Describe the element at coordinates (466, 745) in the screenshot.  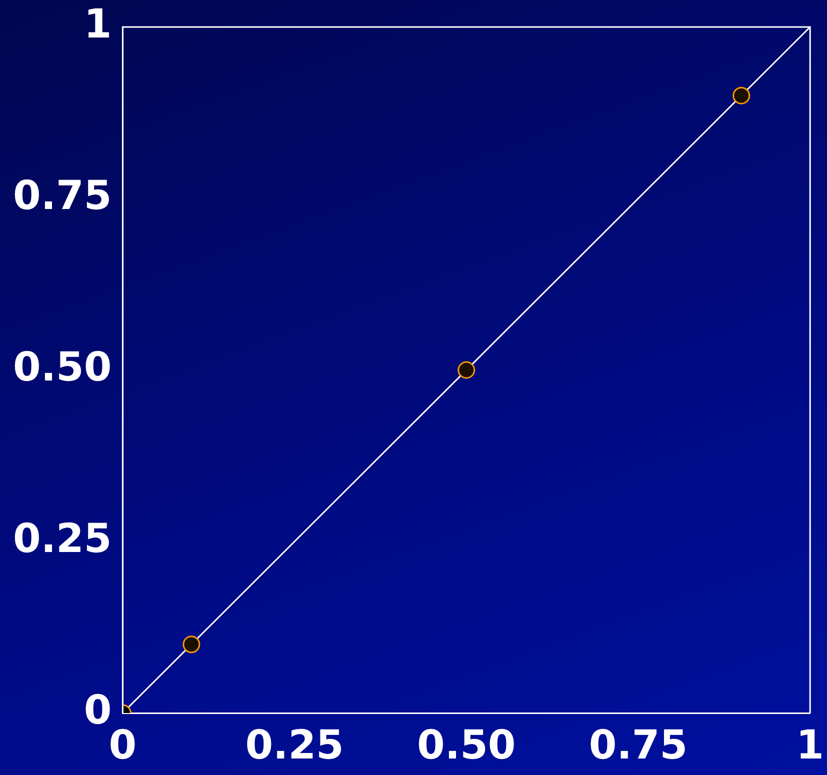
I see `x-tick-label: 0.50` at that location.